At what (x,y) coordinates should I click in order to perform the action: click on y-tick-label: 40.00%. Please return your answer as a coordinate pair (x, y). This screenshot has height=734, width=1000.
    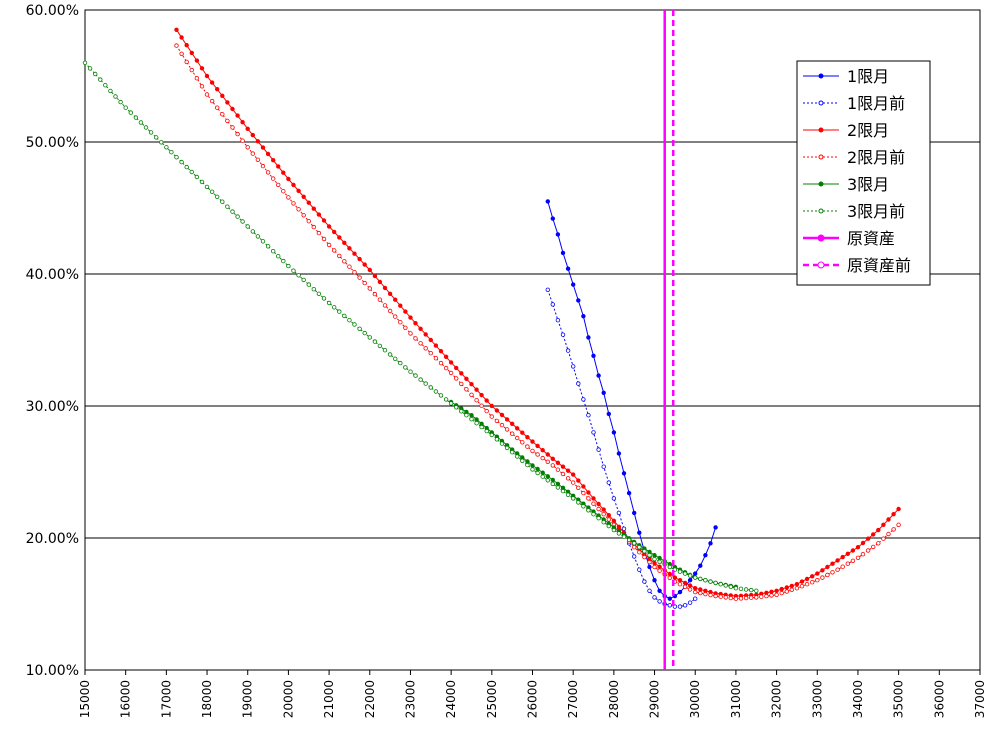
    Looking at the image, I should click on (52, 275).